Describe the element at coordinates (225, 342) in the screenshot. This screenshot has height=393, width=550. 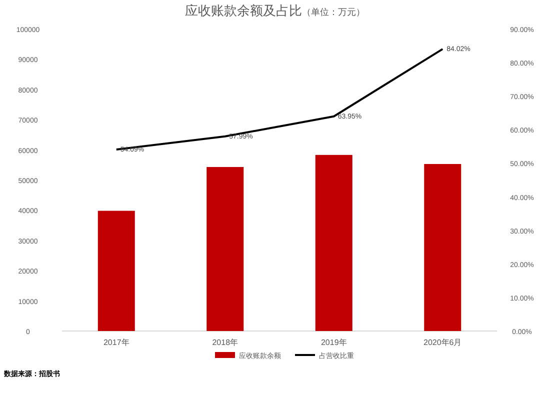
I see `x-tick-label: 2018年` at that location.